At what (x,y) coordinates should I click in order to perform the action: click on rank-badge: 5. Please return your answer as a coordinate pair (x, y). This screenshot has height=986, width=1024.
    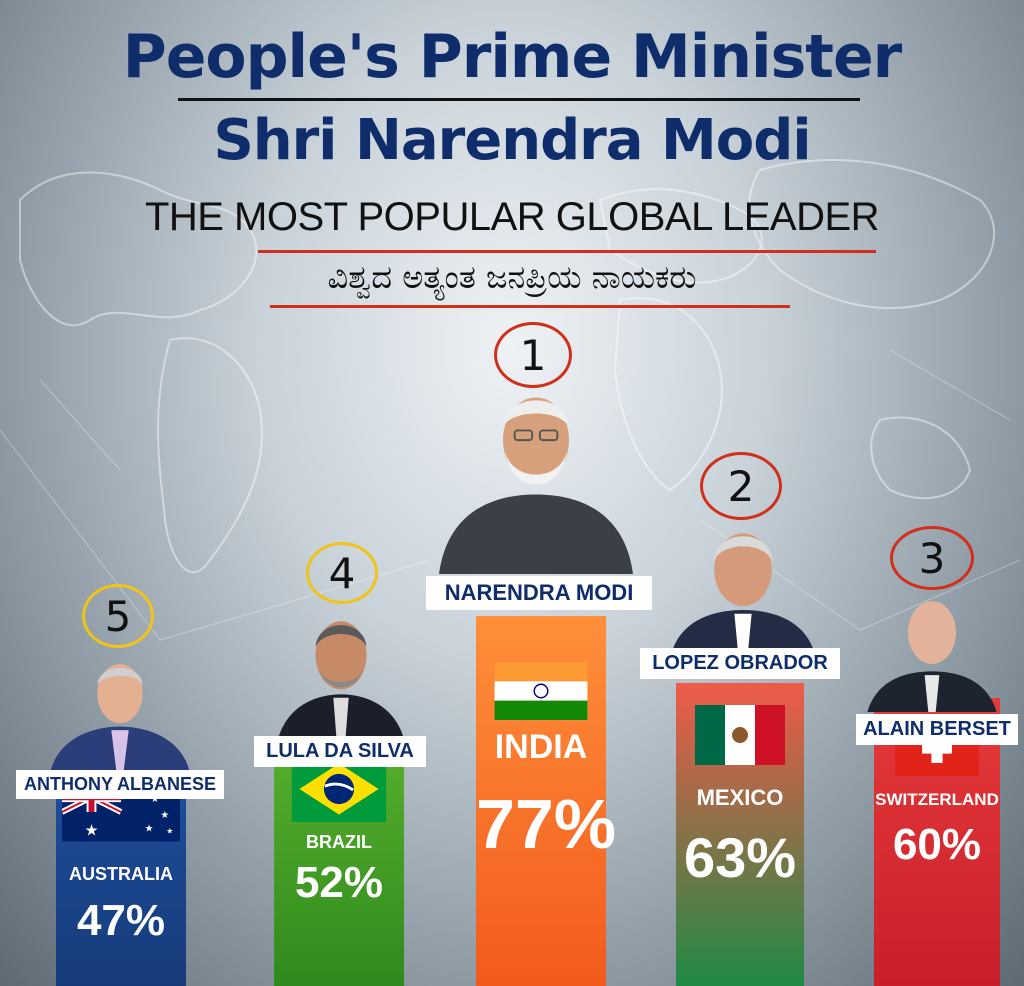
    Looking at the image, I should click on (118, 616).